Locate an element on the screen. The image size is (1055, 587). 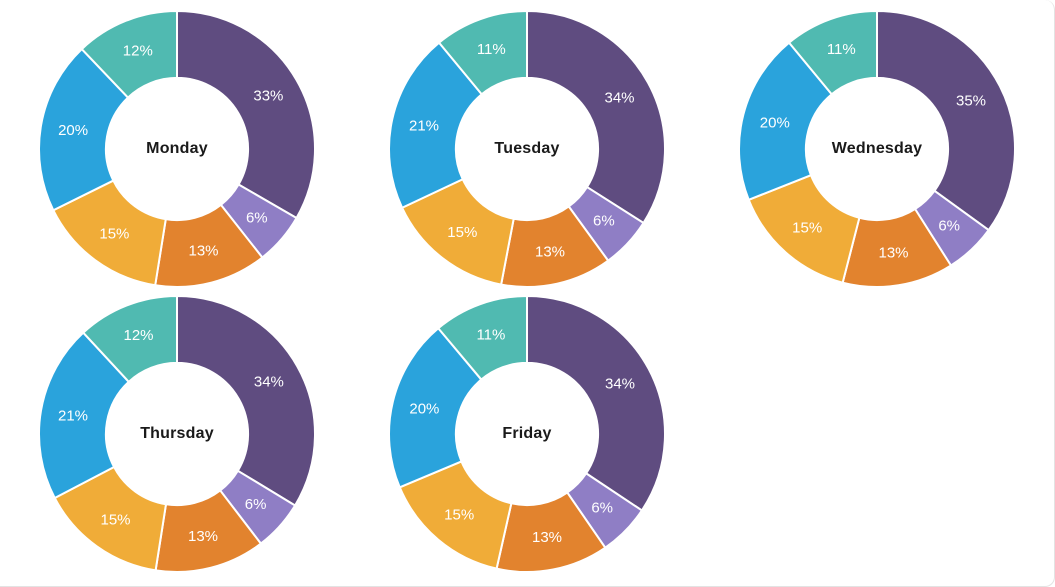
donut-svg: 35% 6% 13% 15% 20% 11% is located at coordinates (877, 148).